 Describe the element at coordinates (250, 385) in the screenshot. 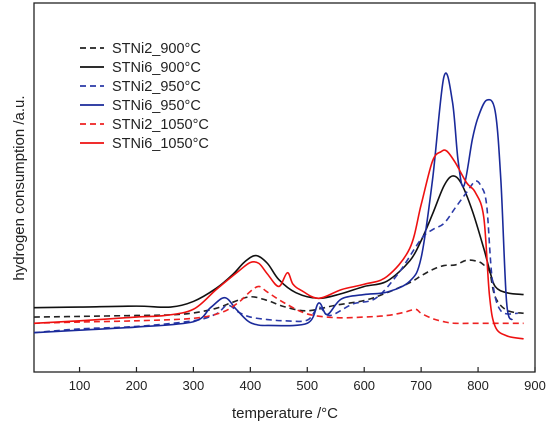

I see `x-tick-label: 400` at that location.